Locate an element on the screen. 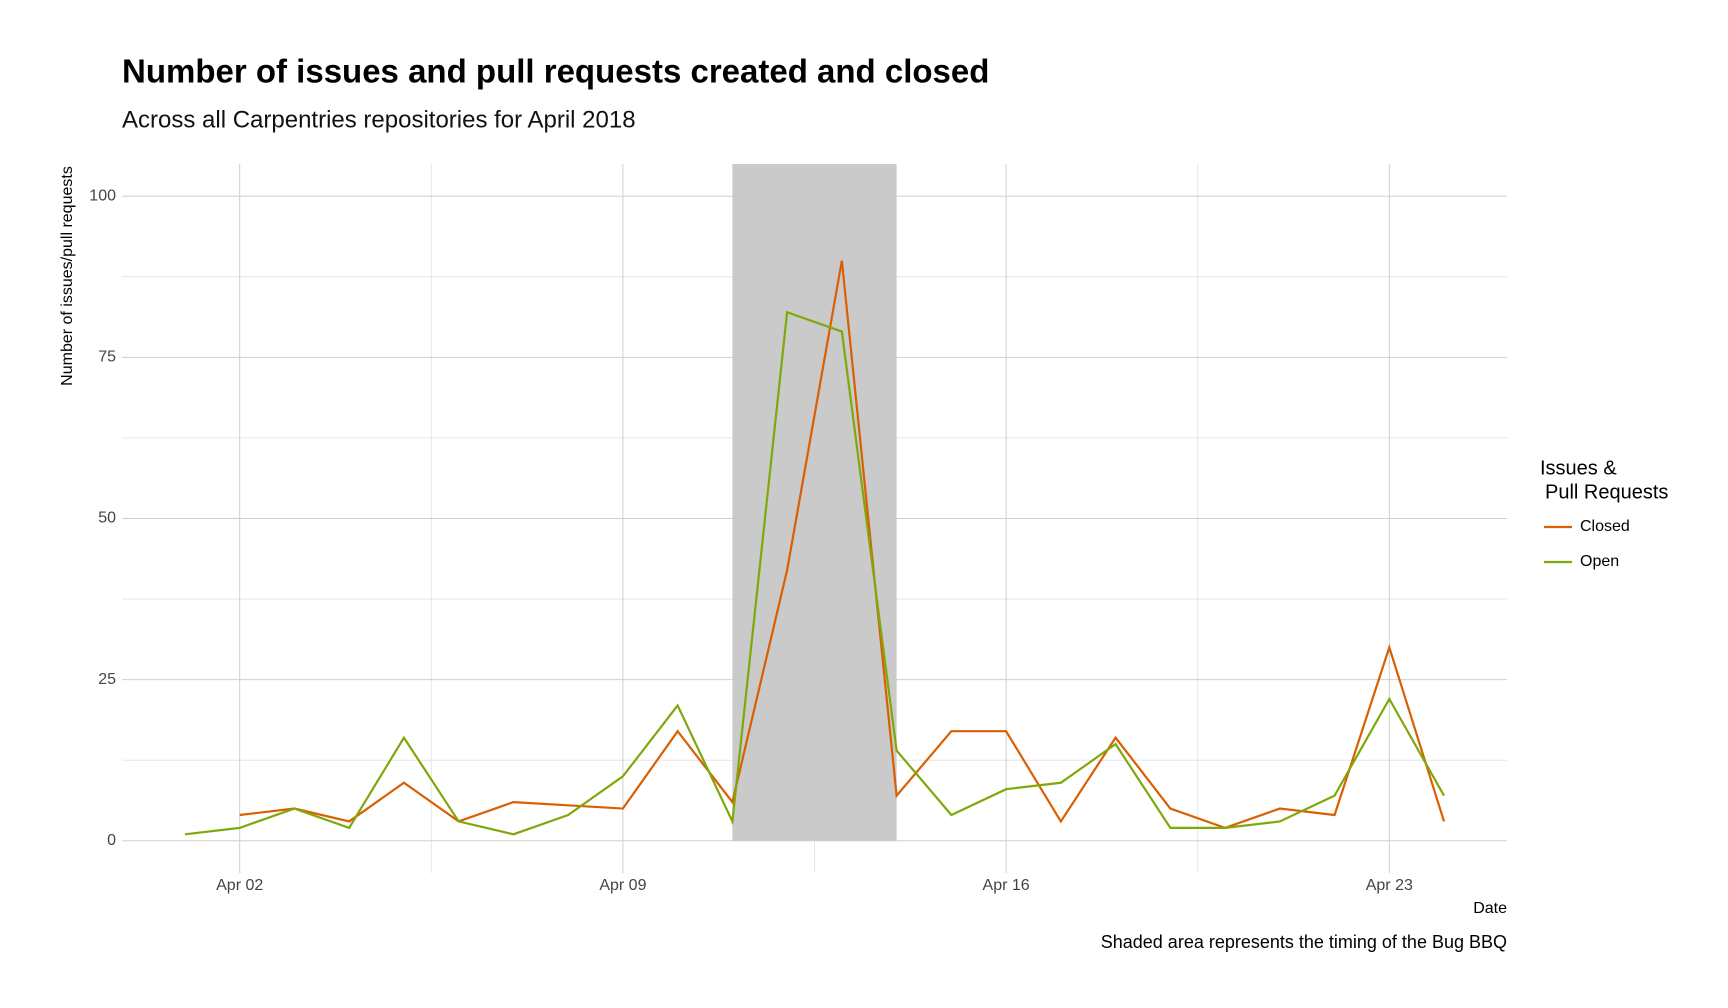 The width and height of the screenshot is (1728, 1008). y-axis-title: Number of issues/pull requests is located at coordinates (67, 276).